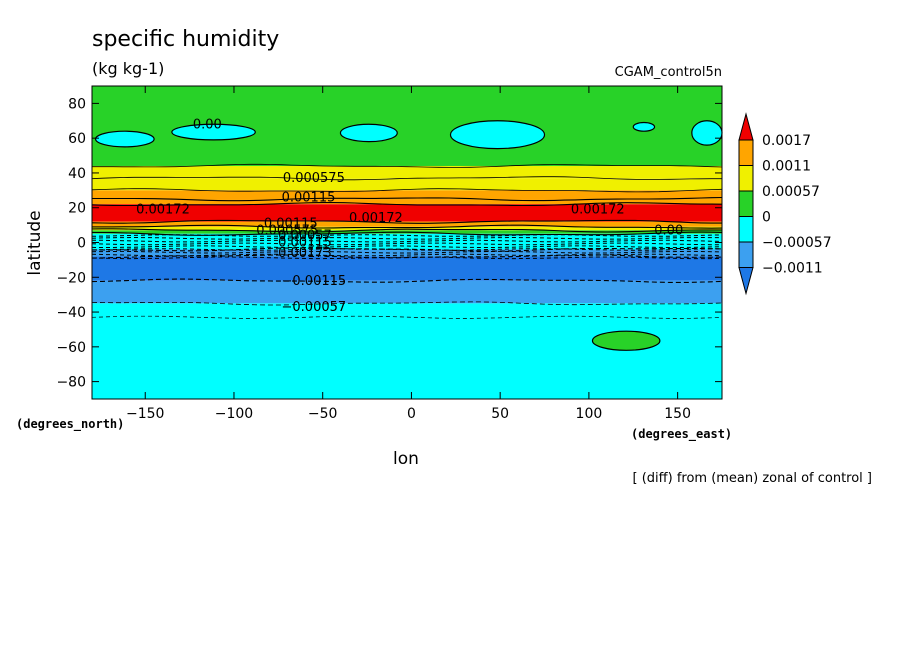 Image resolution: width=904 pixels, height=654 pixels. What do you see at coordinates (163, 209) in the screenshot?
I see `contour-label-3: 0.00172` at bounding box center [163, 209].